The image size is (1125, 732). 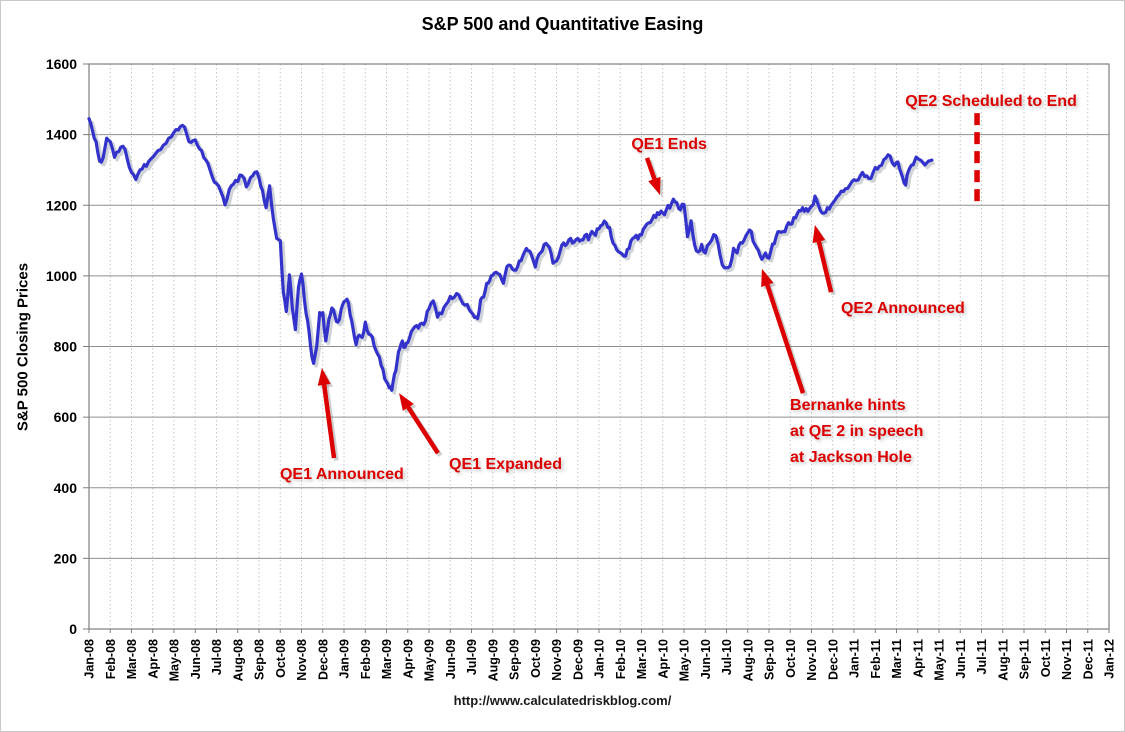 What do you see at coordinates (61, 64) in the screenshot?
I see `svg-text: 1600` at bounding box center [61, 64].